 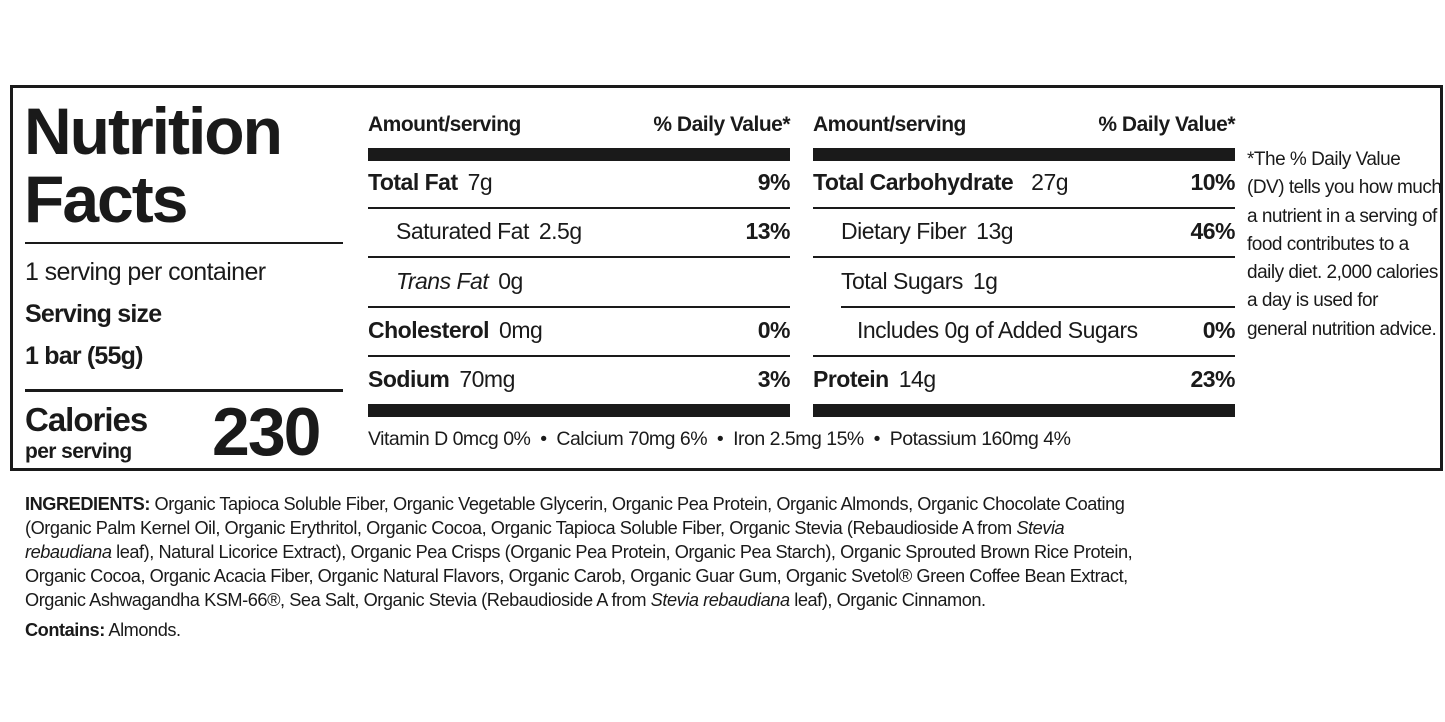 I want to click on serving-size-label: Serving size, so click(x=93, y=314).